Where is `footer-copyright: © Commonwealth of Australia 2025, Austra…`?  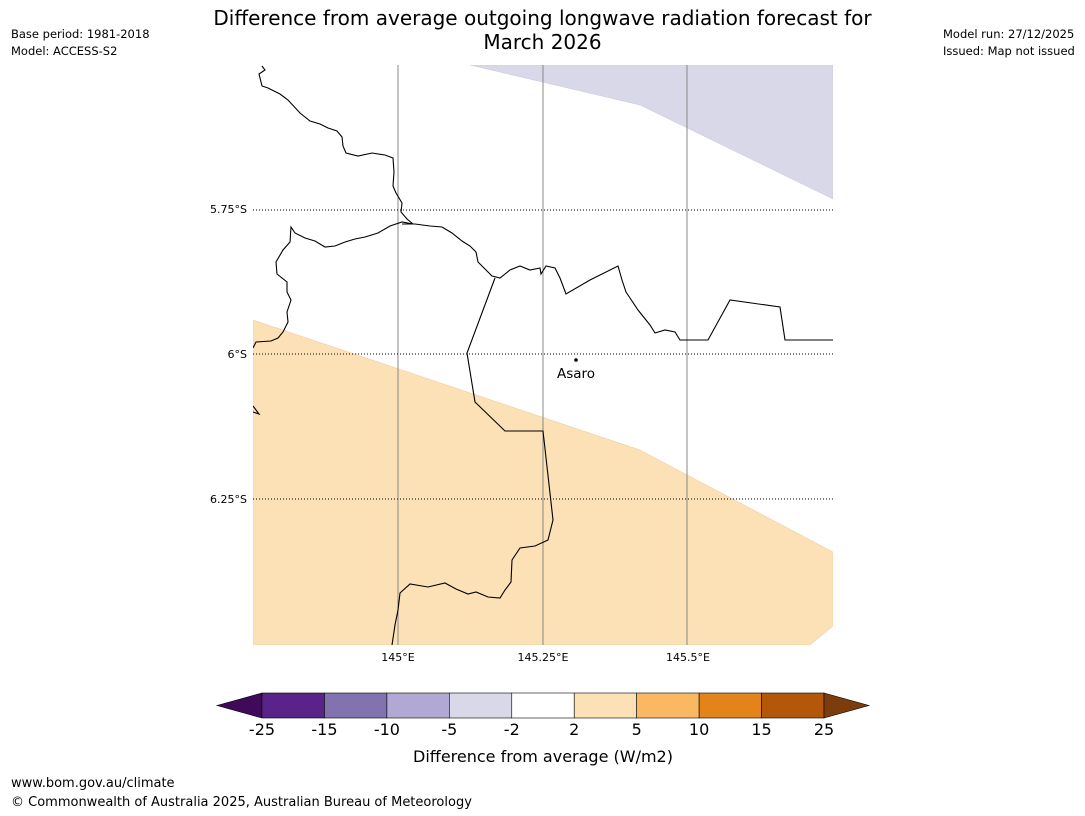 footer-copyright: © Commonwealth of Australia 2025, Austra… is located at coordinates (241, 802).